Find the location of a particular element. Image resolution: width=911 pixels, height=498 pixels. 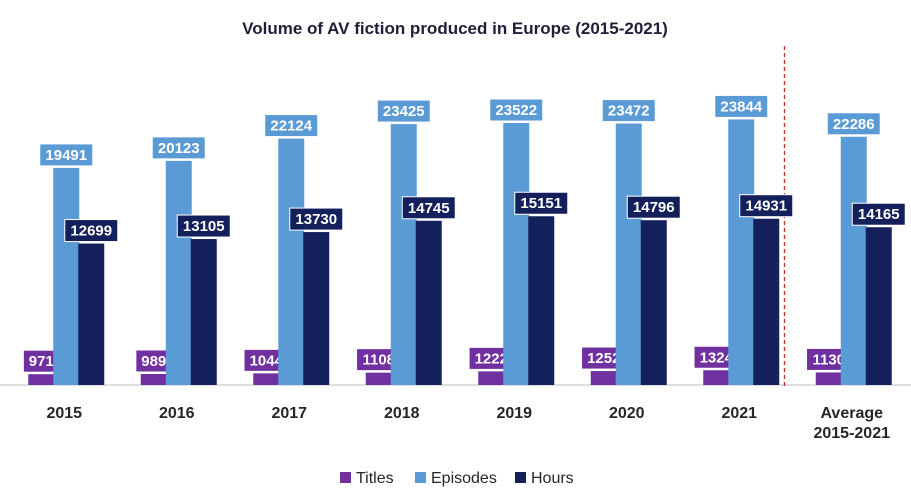

data-label: 15151 is located at coordinates (541, 203).